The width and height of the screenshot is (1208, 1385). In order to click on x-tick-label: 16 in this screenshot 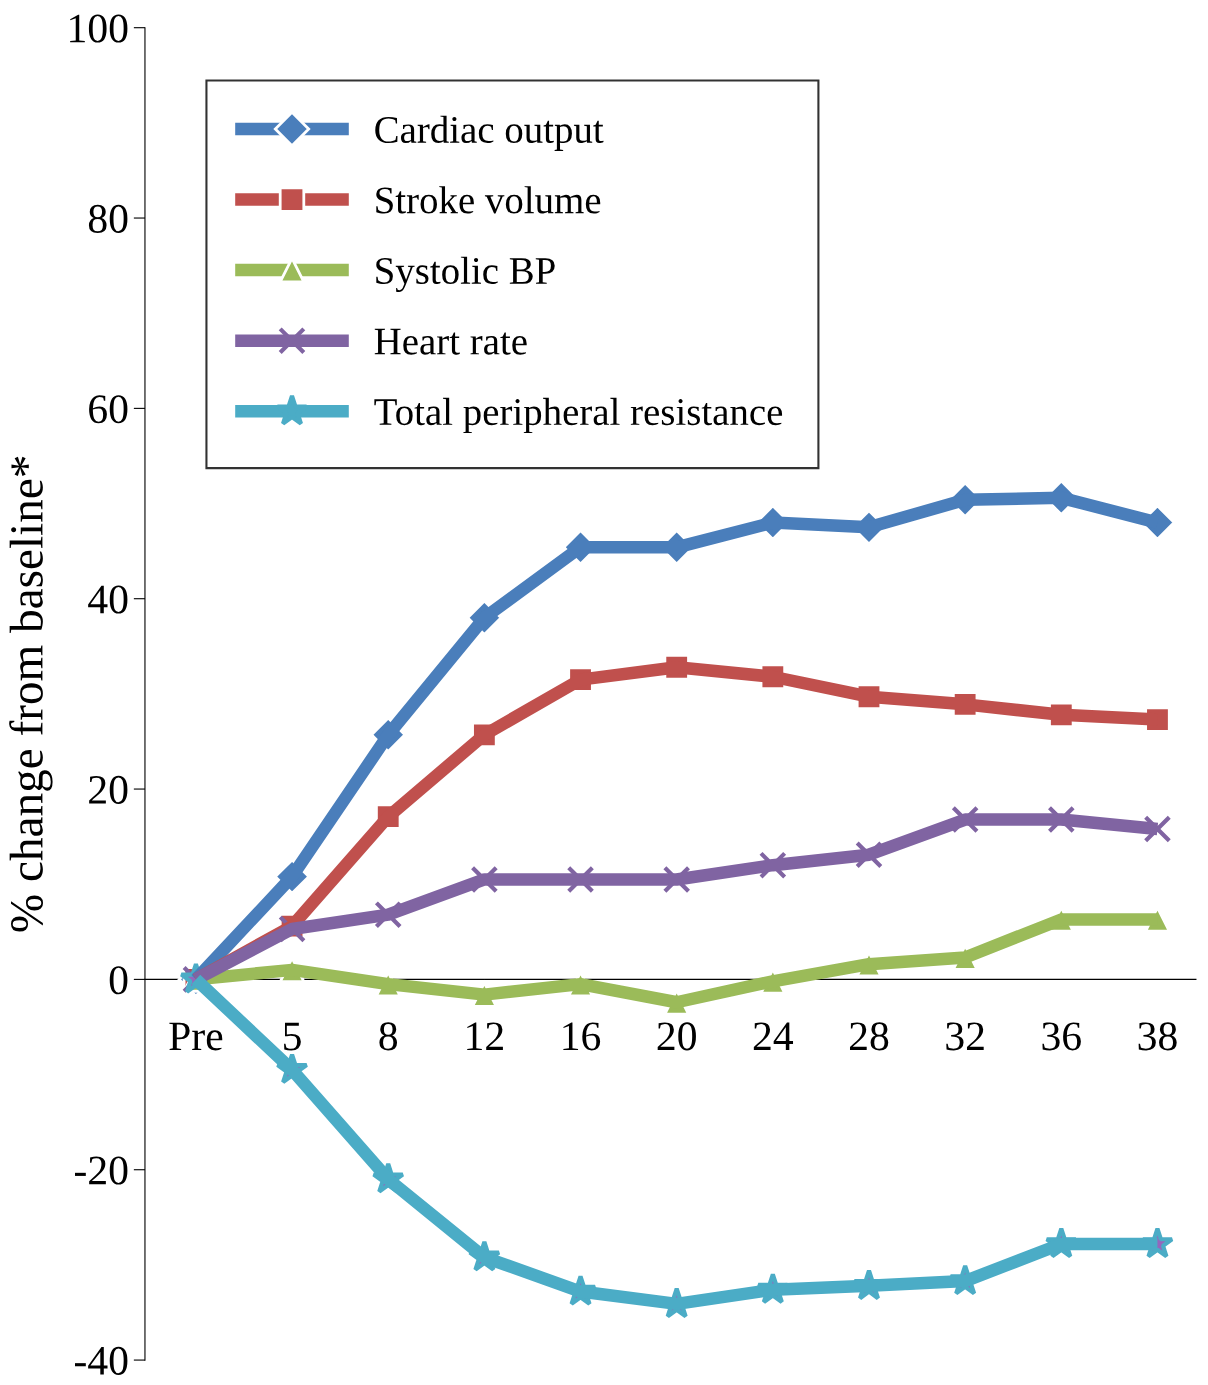, I will do `click(582, 1036)`.